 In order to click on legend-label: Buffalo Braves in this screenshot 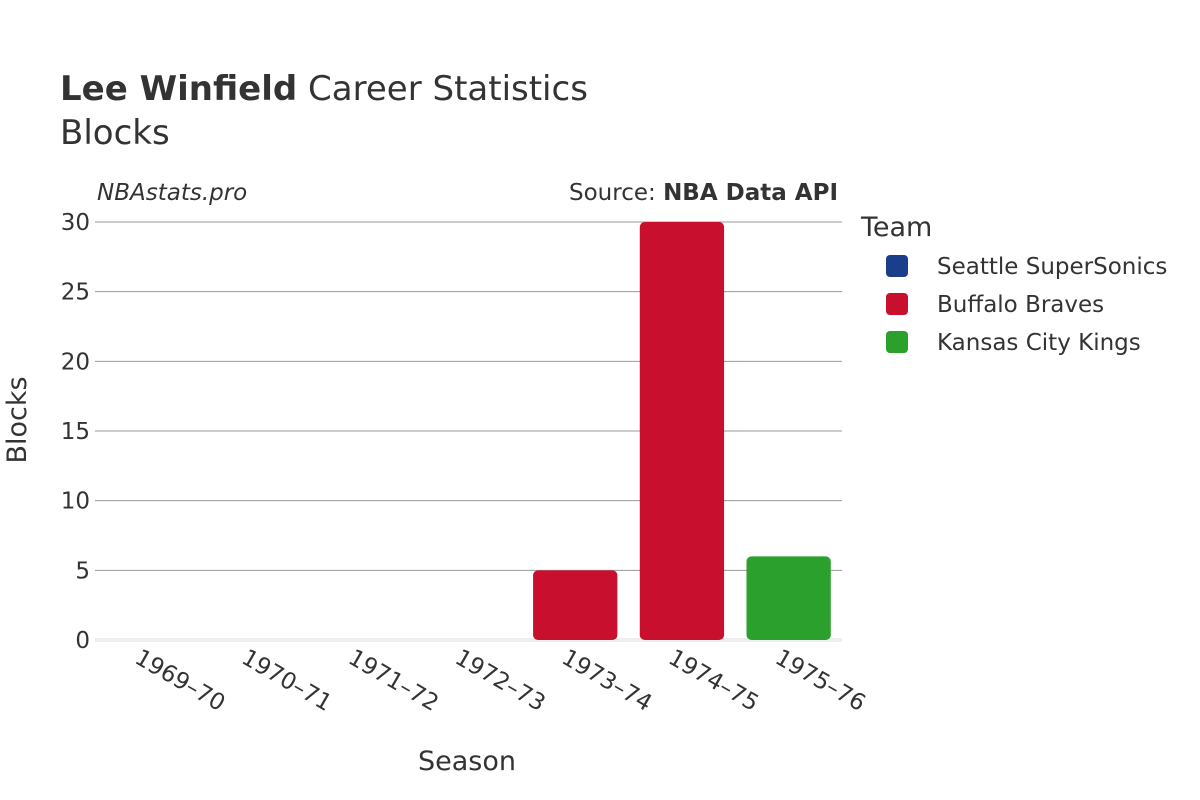, I will do `click(1020, 305)`.